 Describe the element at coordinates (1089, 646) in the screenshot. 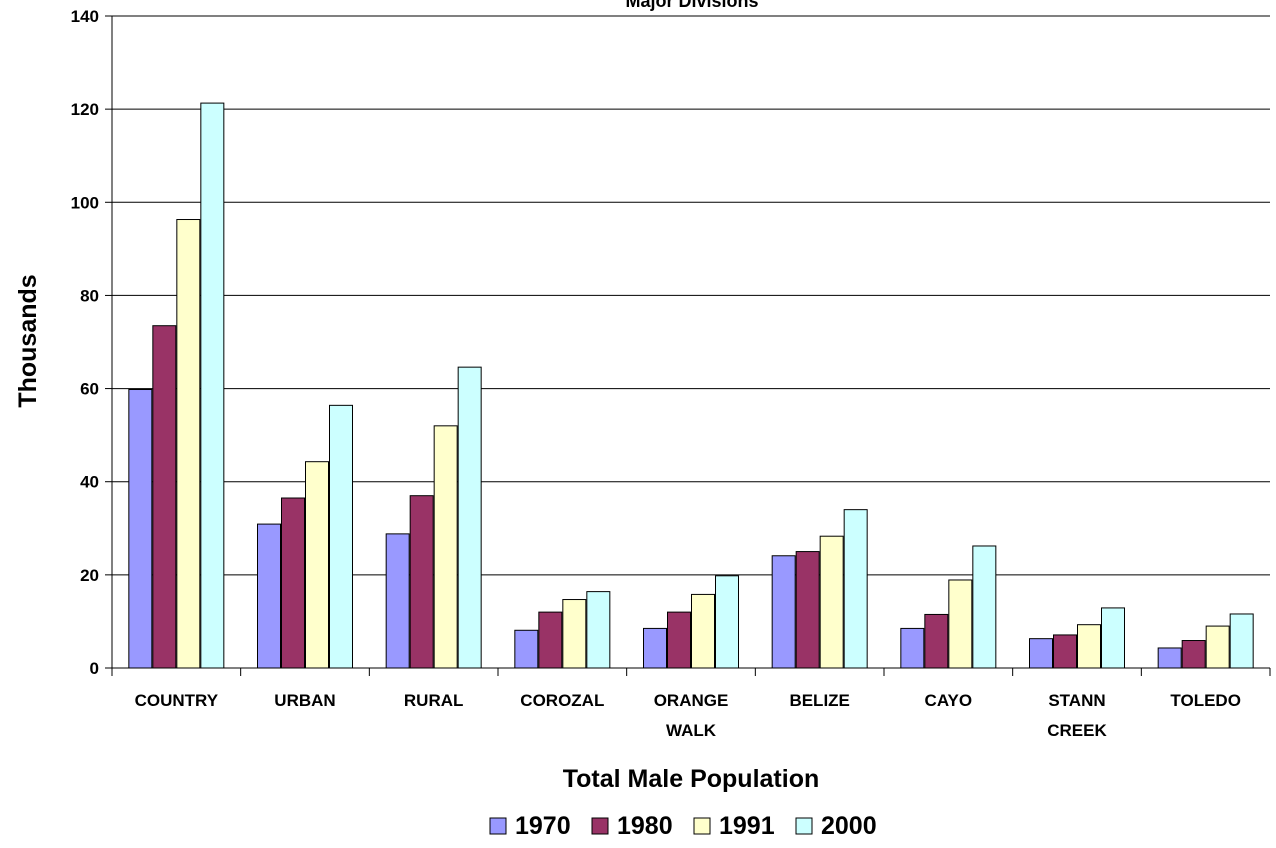

I see `bar-1991-stann-creek` at that location.